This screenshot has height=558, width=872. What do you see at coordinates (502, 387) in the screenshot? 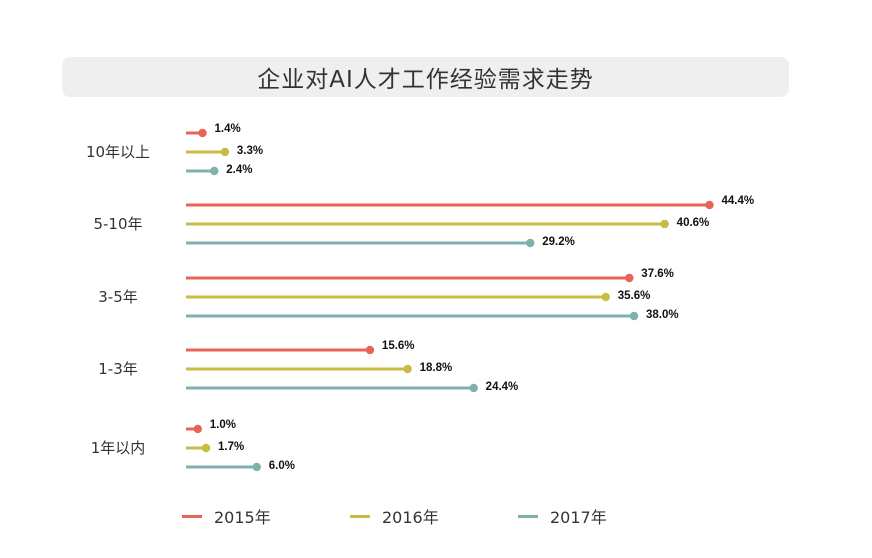
I see `data-label: 24.4%` at bounding box center [502, 387].